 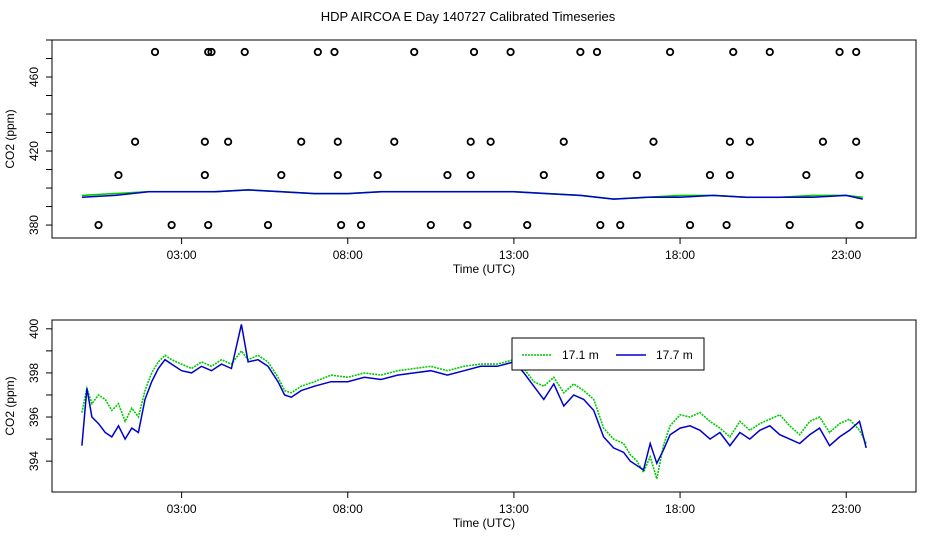 I want to click on legend-label: 17.7 m, so click(x=674, y=355).